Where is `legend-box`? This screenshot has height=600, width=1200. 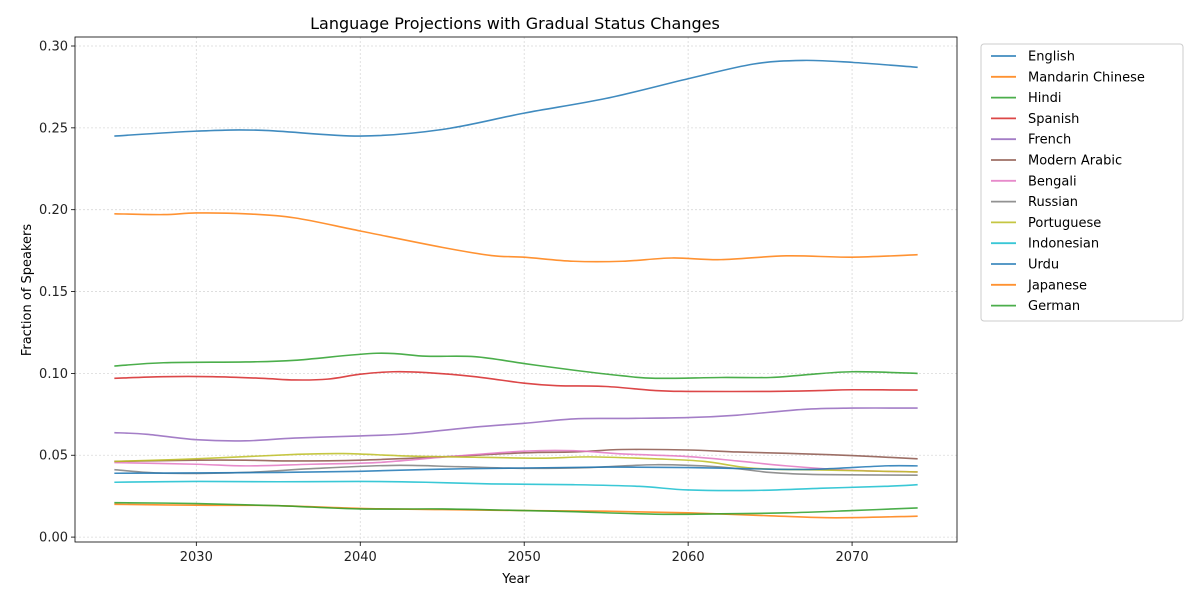 legend-box is located at coordinates (1082, 182).